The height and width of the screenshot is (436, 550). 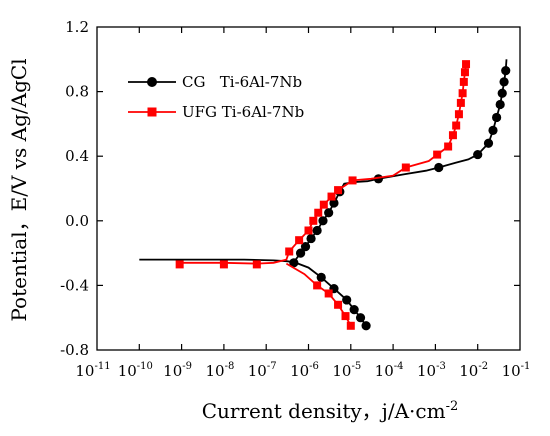 What do you see at coordinates (431, 370) in the screenshot?
I see `x-tick-label: 10⁻³` at bounding box center [431, 370].